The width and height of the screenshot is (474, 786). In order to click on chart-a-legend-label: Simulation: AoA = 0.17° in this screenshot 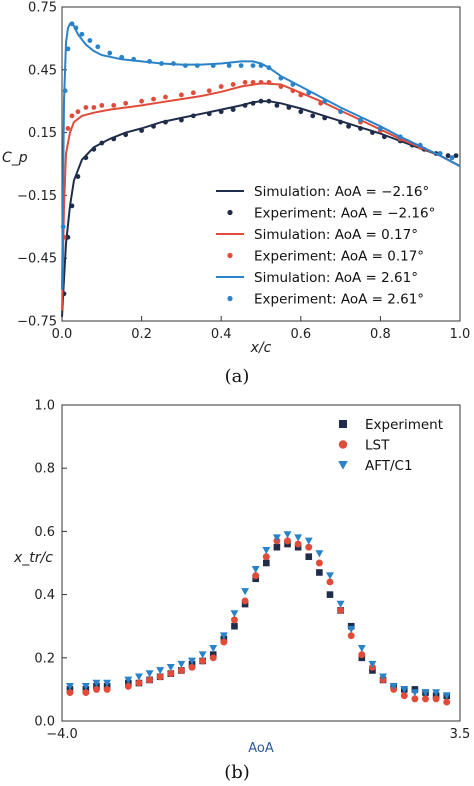, I will do `click(336, 235)`.